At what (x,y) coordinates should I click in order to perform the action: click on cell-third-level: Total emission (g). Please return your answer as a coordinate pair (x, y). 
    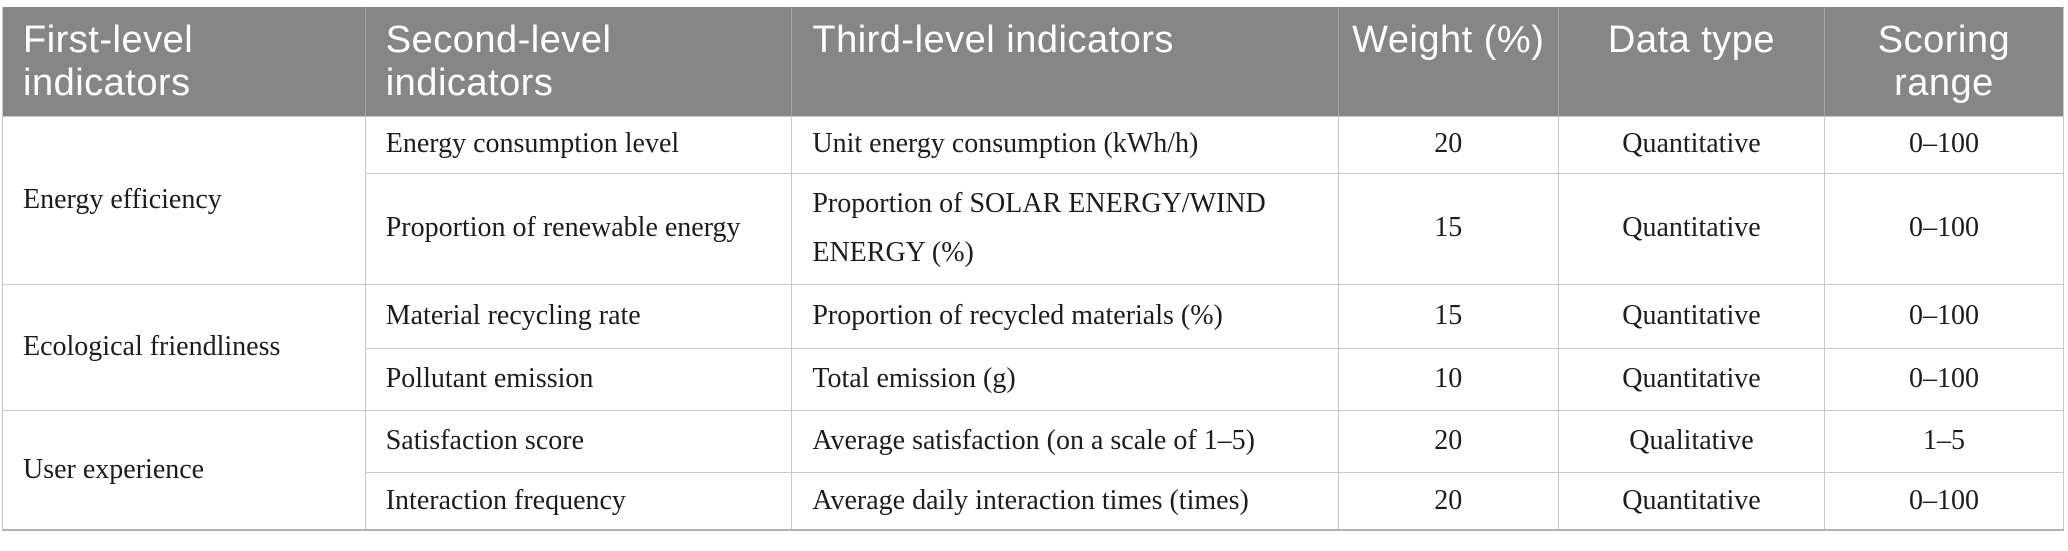
    Looking at the image, I should click on (1065, 379).